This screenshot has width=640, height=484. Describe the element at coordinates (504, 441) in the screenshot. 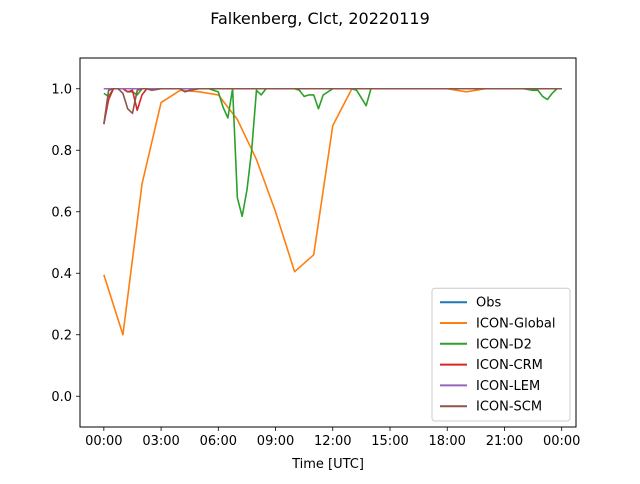

I see `x-tick-label: 21:00` at that location.